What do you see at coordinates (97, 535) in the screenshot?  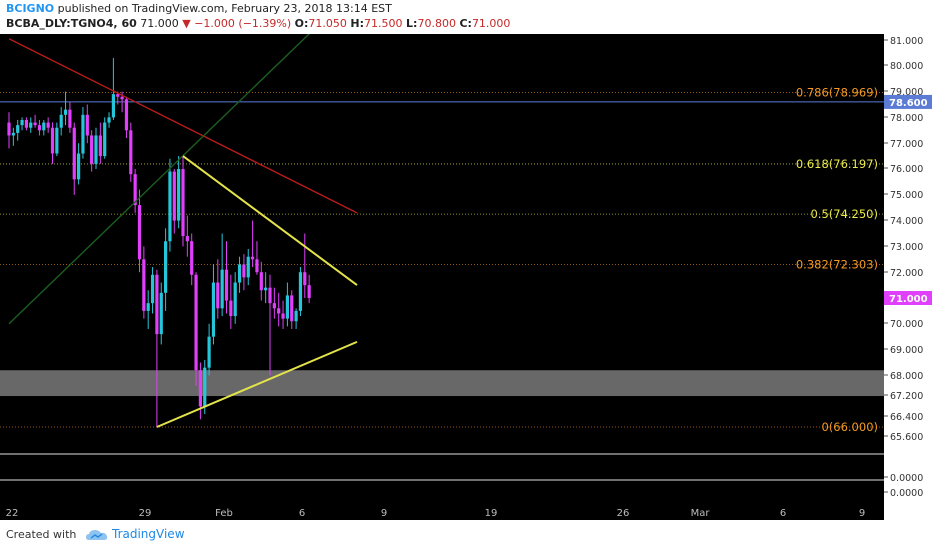 I see `tradingview-cloud-icon` at bounding box center [97, 535].